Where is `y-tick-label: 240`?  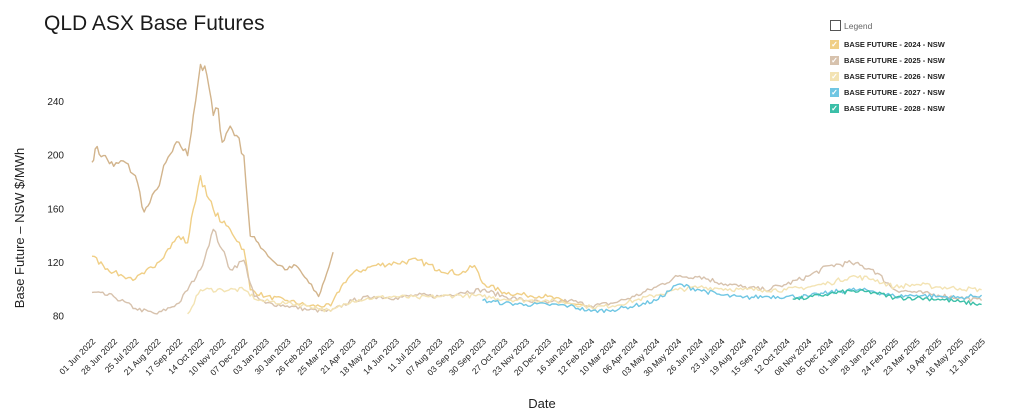
y-tick-label: 240 is located at coordinates (55, 102).